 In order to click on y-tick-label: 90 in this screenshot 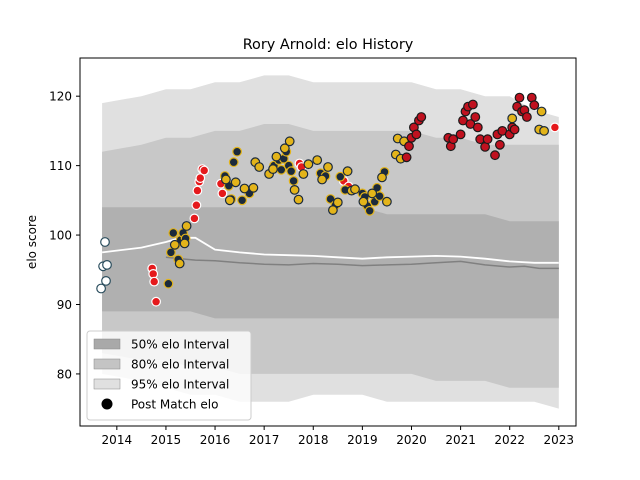, I will do `click(64, 305)`.